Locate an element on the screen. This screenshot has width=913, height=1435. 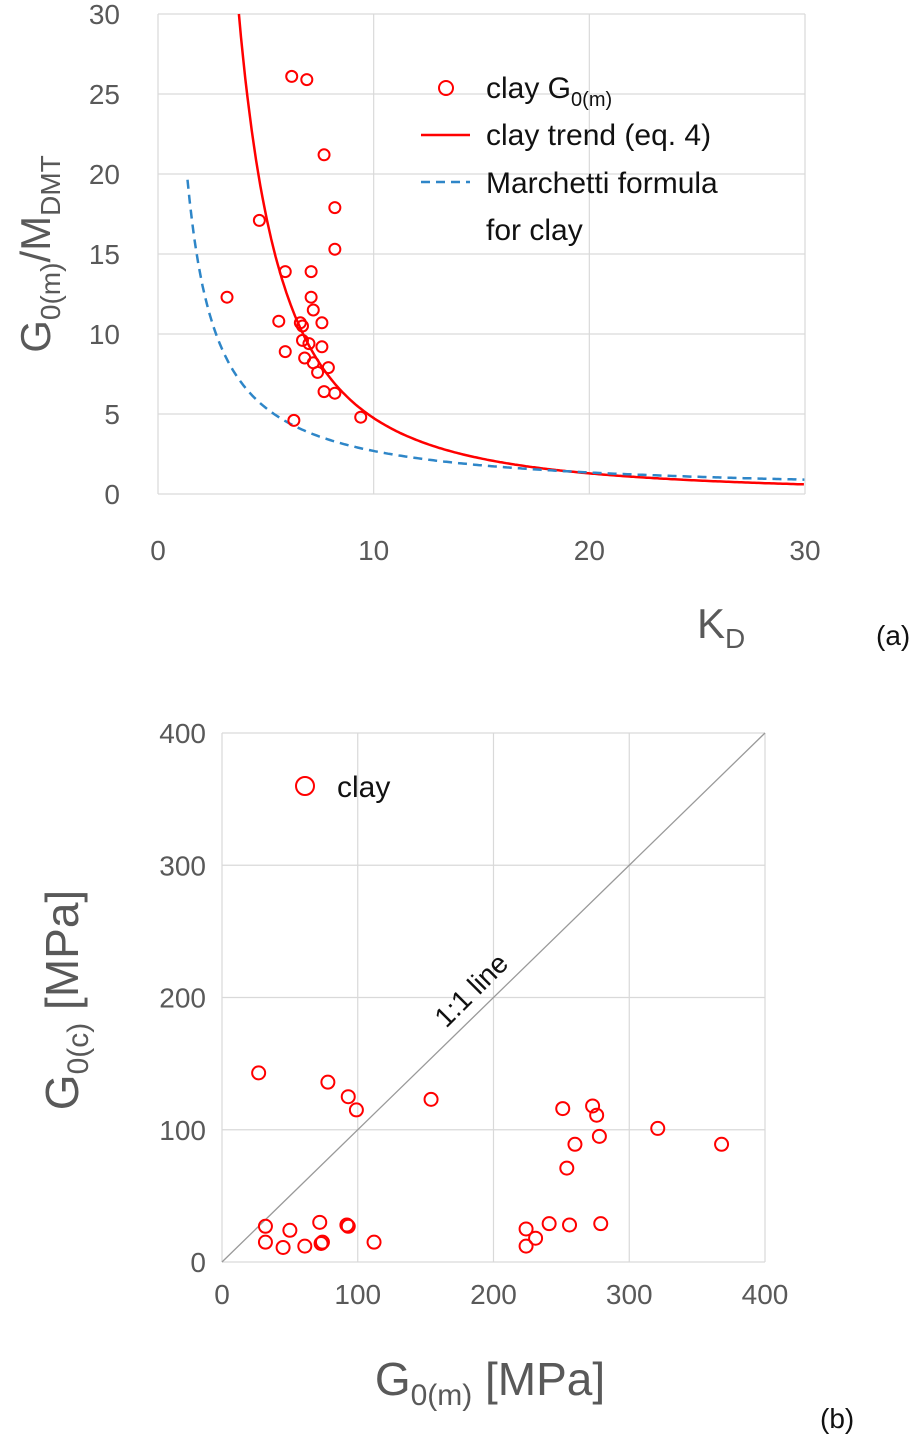
legend-marker-points is located at coordinates (446, 88).